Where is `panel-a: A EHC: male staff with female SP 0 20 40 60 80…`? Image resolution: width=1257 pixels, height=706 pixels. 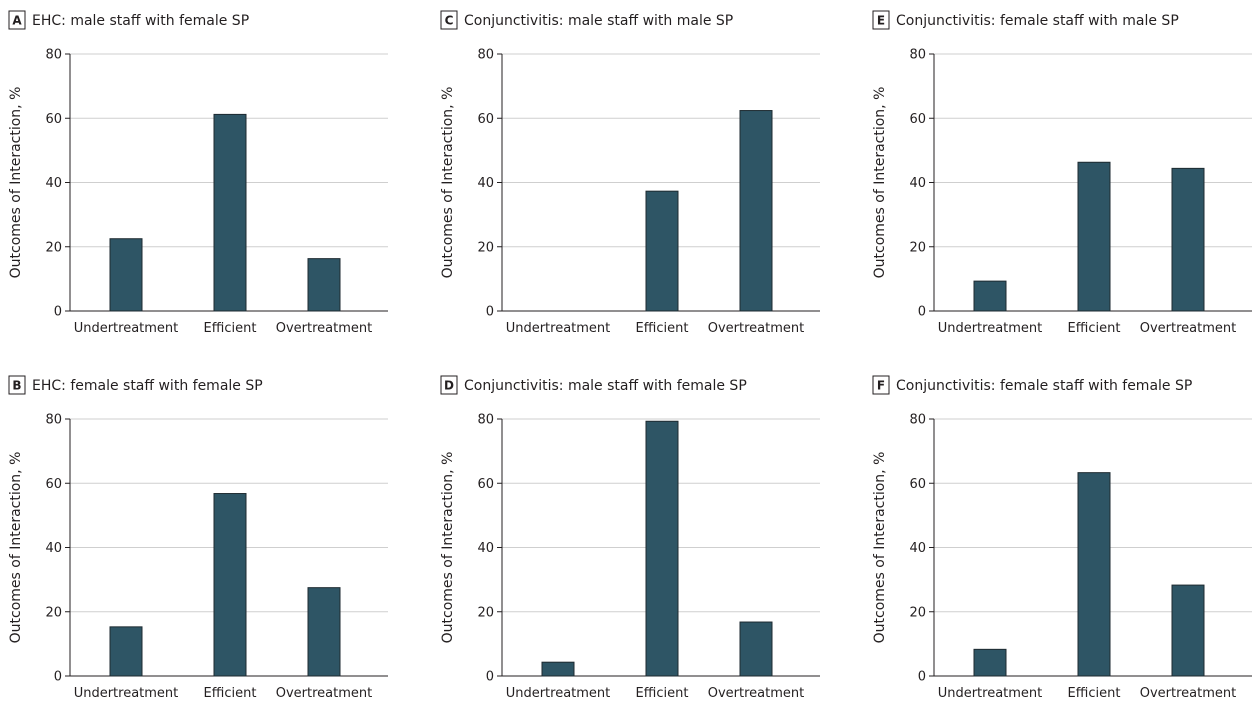
panel-a: A EHC: male staff with female SP 0 20 40 60 80… is located at coordinates (198, 173).